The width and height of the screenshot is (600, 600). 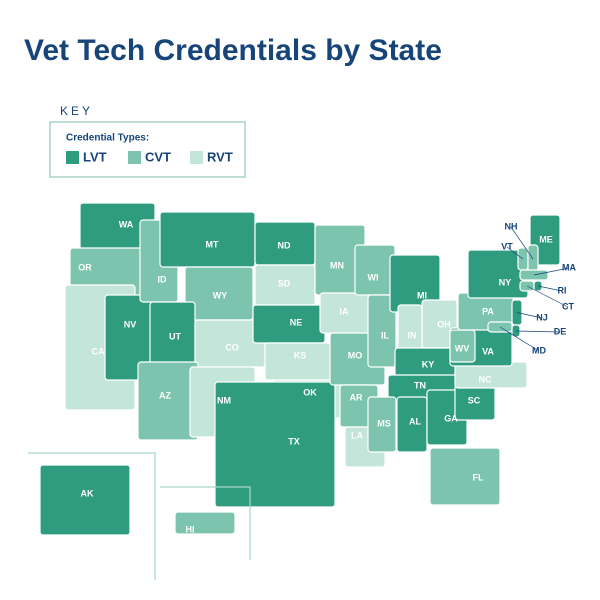 What do you see at coordinates (220, 295) in the screenshot?
I see `state-label: WY` at bounding box center [220, 295].